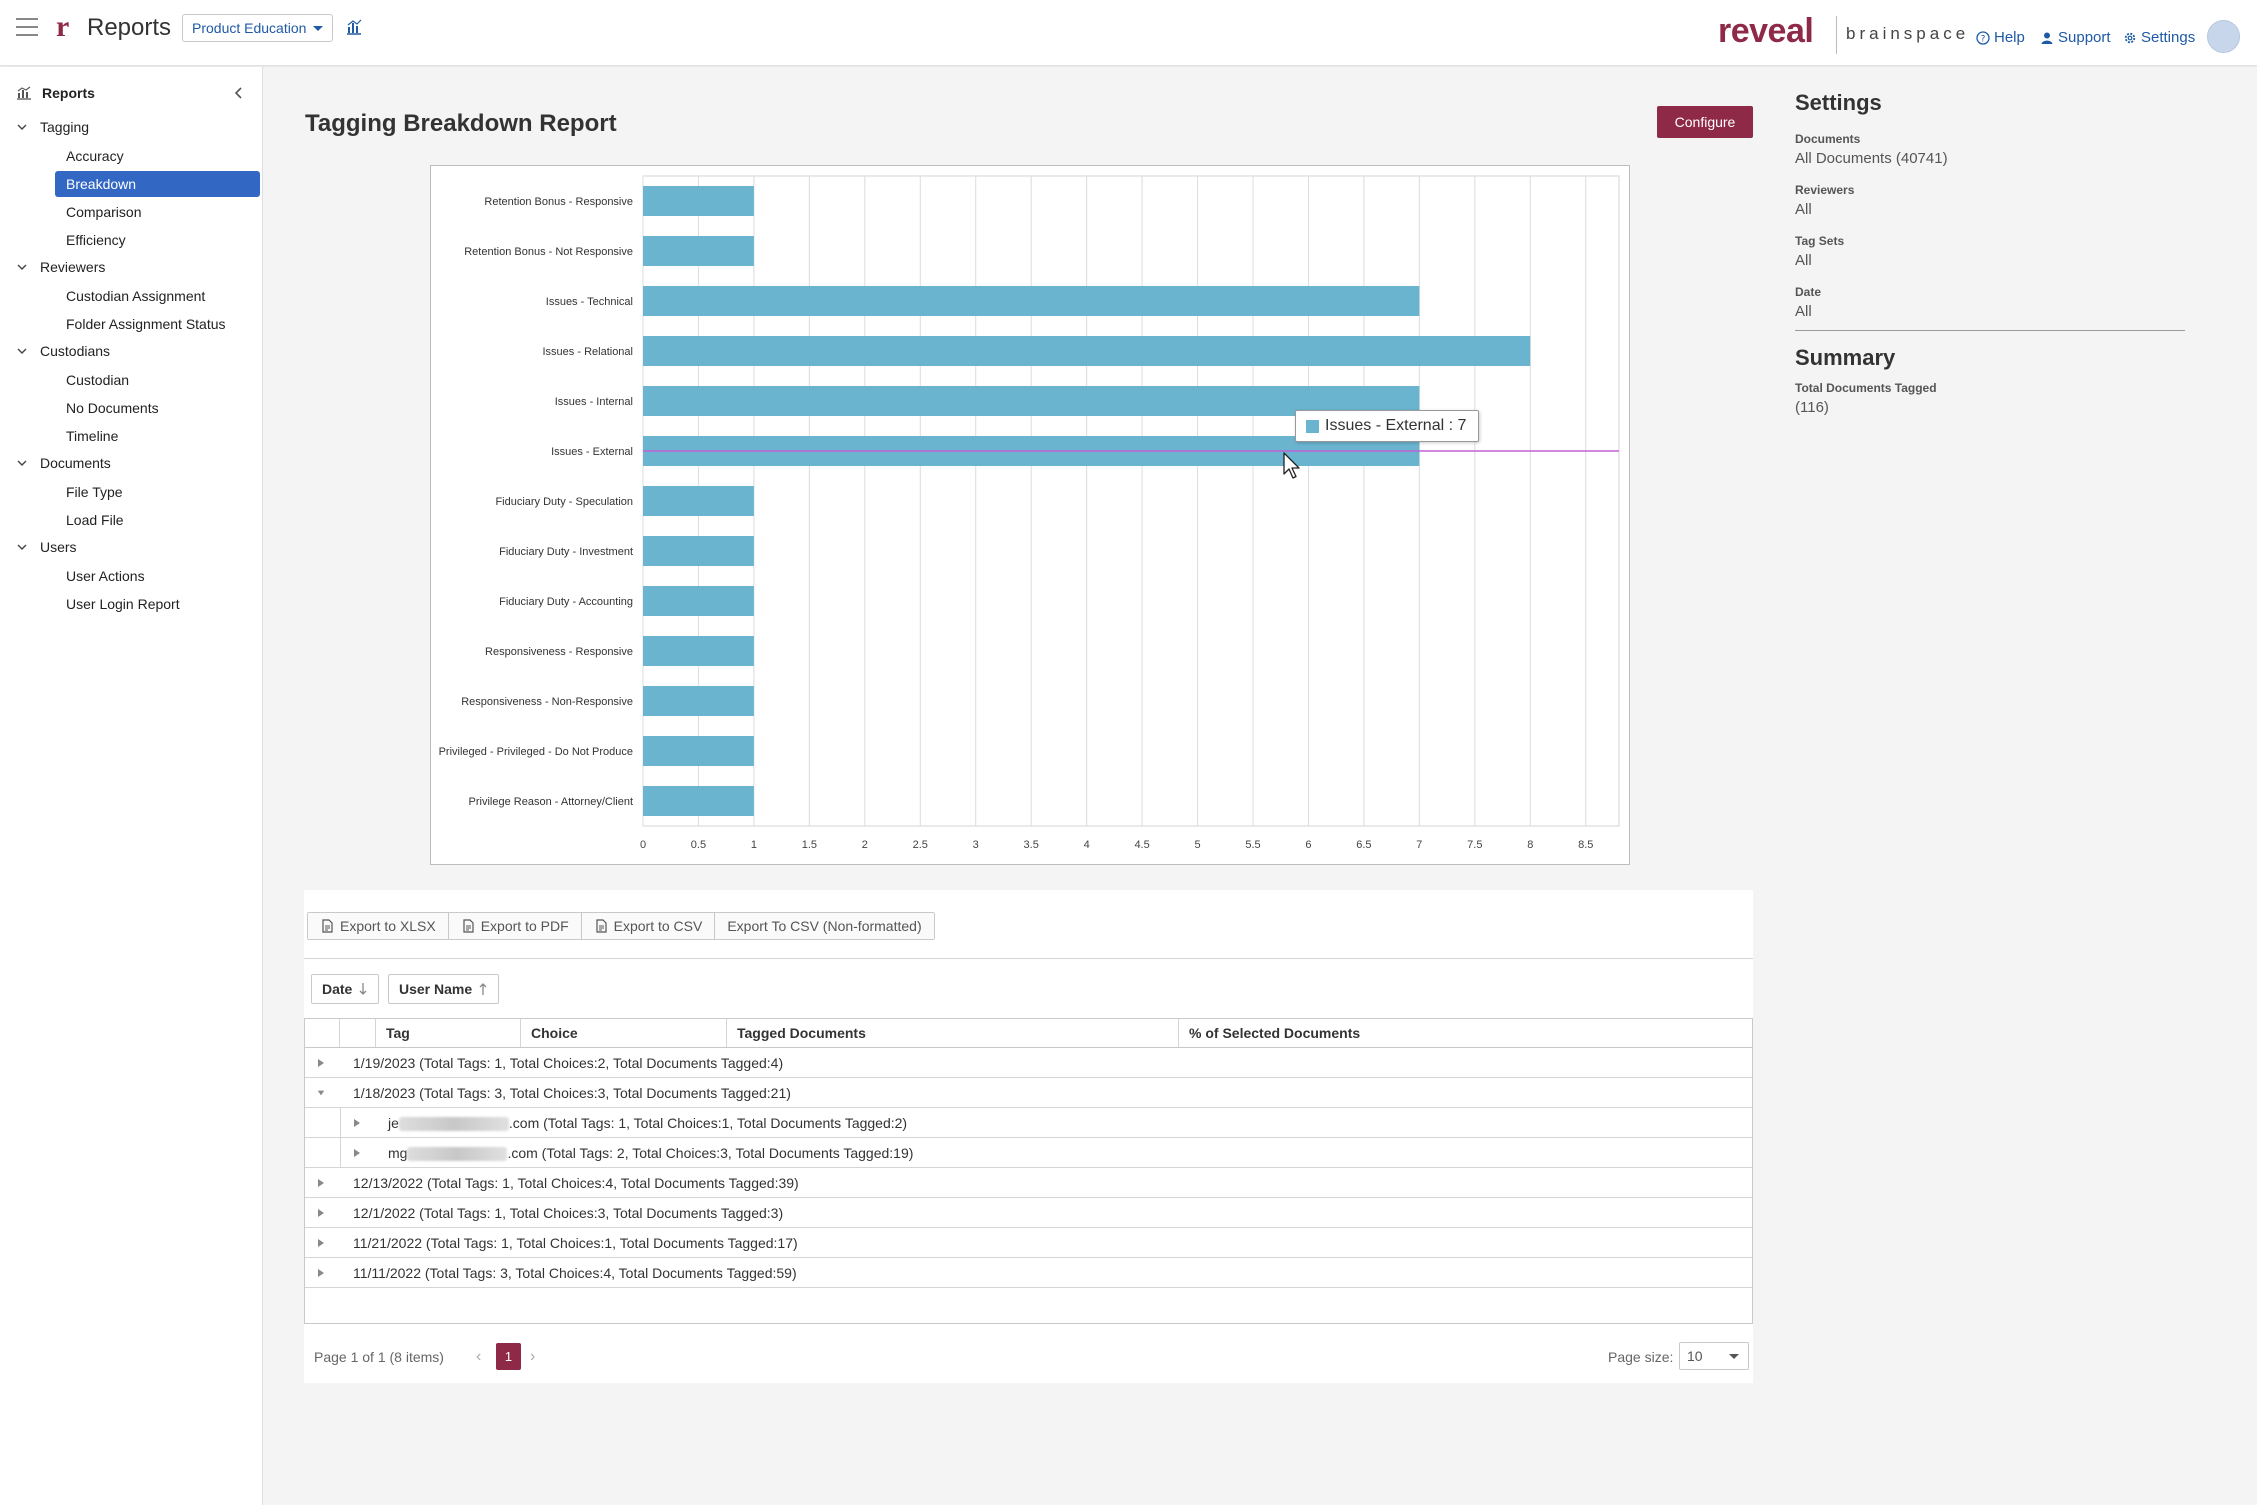 This screenshot has height=1505, width=2257. Describe the element at coordinates (73, 267) in the screenshot. I see `sidebar-group-label: Reviewers` at that location.